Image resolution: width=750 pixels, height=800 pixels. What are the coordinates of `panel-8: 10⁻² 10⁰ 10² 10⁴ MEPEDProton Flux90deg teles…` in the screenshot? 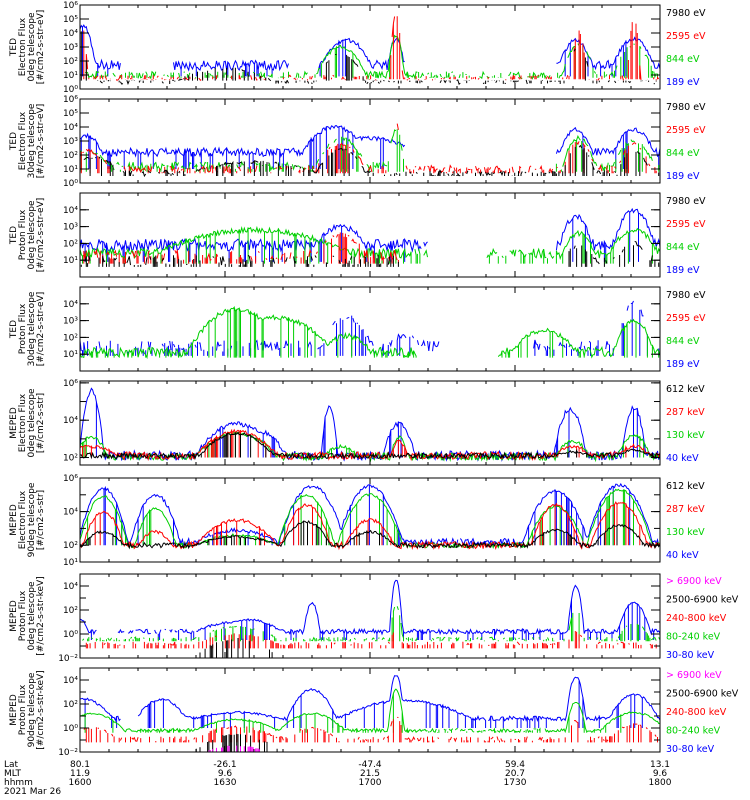 It's located at (374, 712).